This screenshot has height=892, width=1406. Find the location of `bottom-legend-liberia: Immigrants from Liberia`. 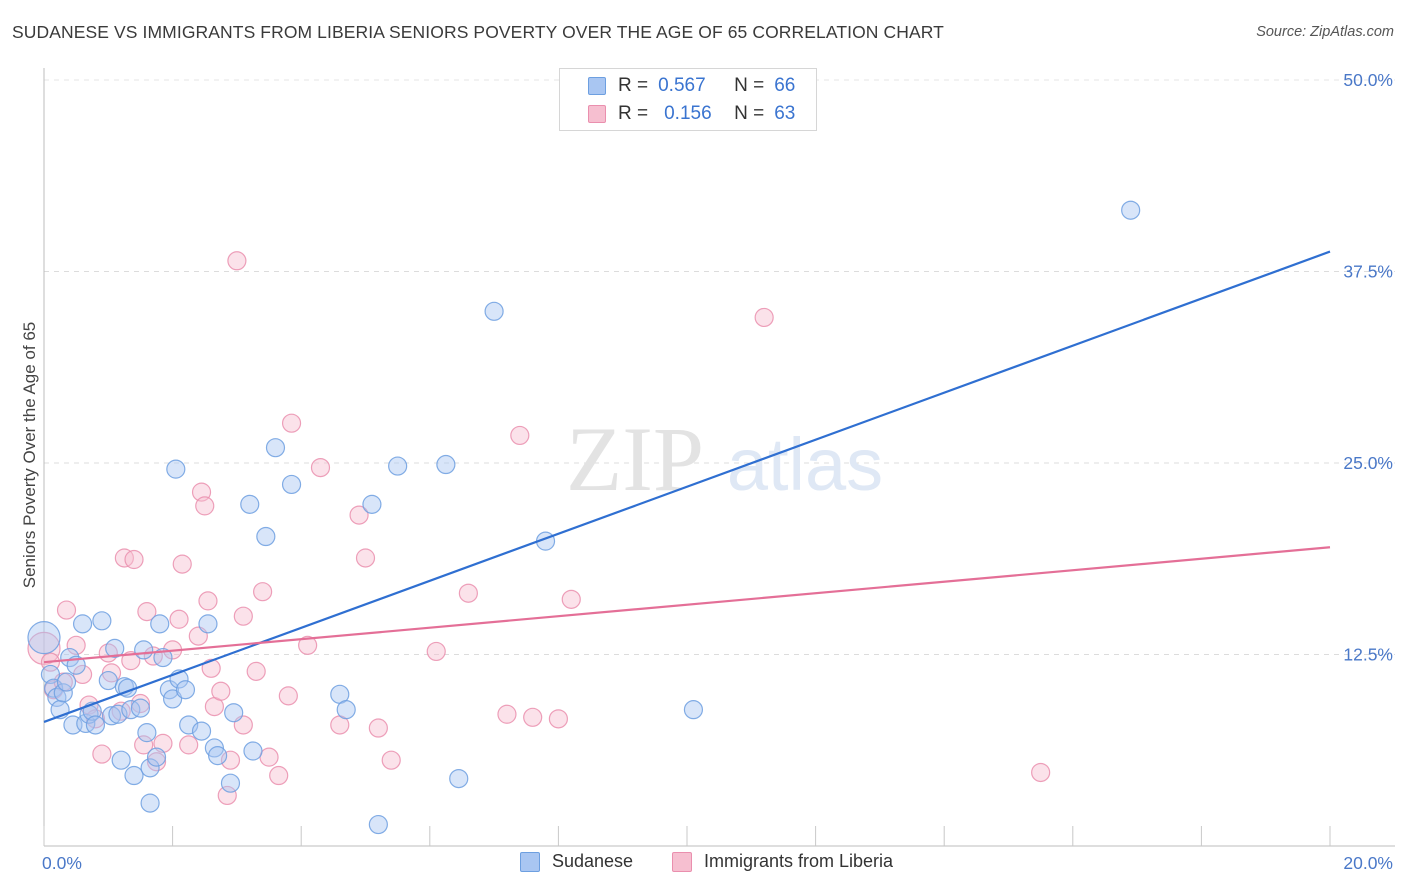

bottom-legend-liberia: Immigrants from Liberia is located at coordinates (782, 861).